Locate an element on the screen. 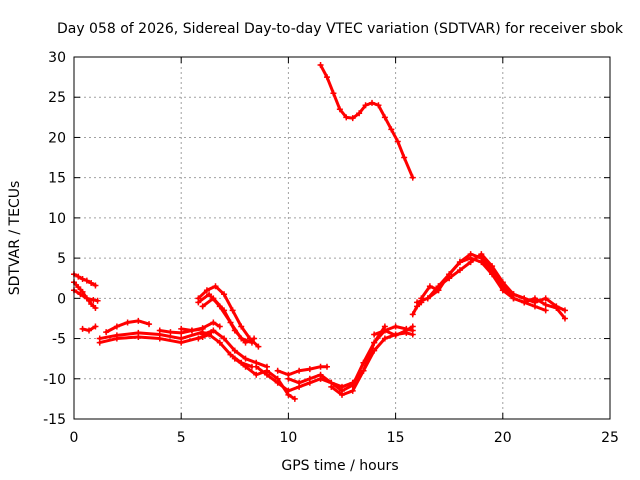 This screenshot has width=640, height=480. series-B is located at coordinates (85, 280).